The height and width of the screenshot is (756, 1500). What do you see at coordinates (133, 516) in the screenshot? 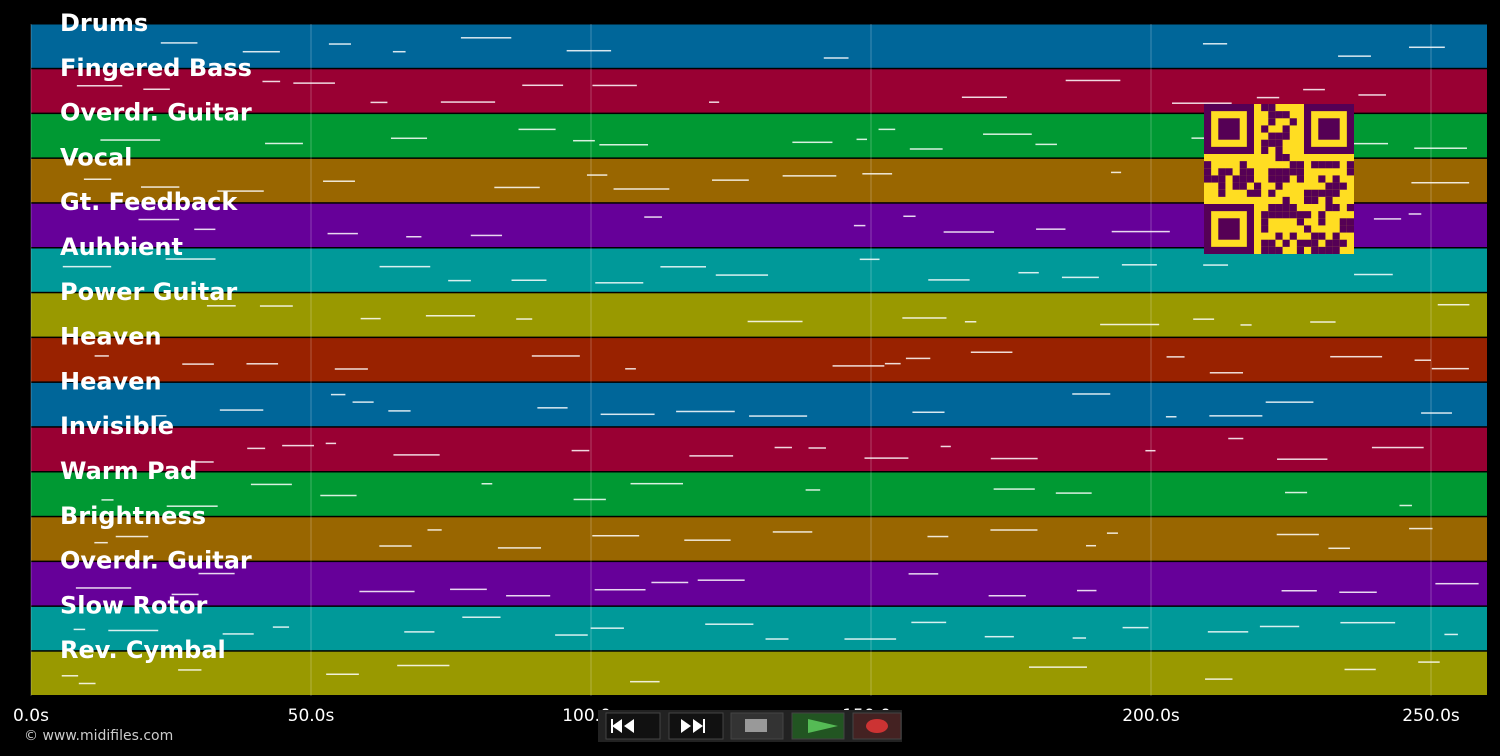
I see `track-name: Brightness` at bounding box center [133, 516].